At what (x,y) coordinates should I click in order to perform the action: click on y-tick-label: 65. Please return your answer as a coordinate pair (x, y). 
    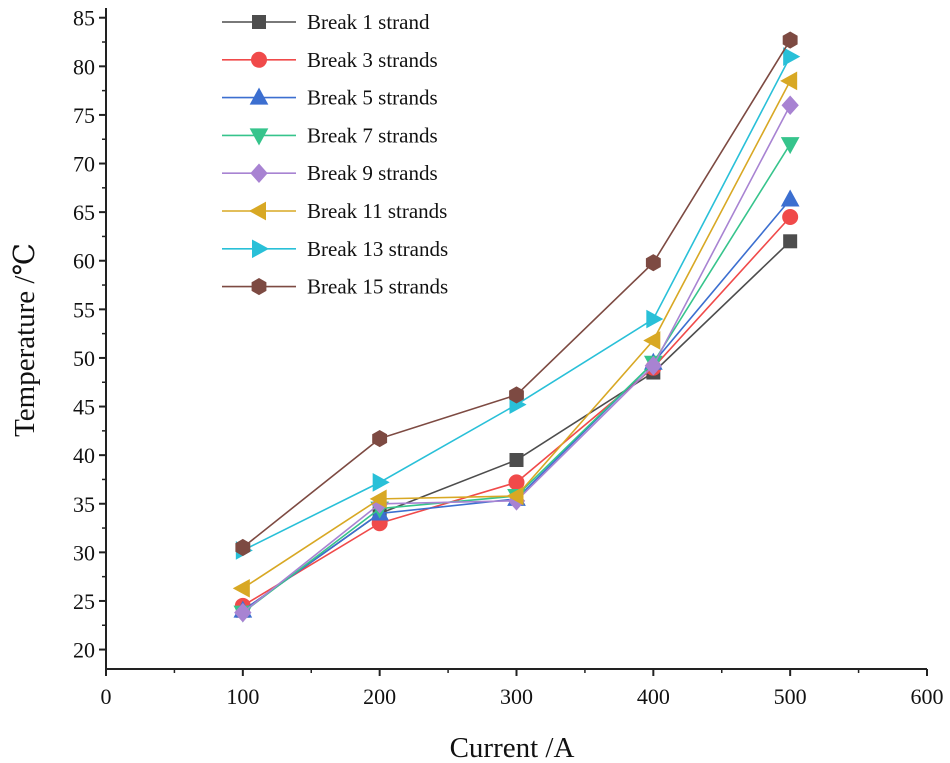
    Looking at the image, I should click on (84, 212).